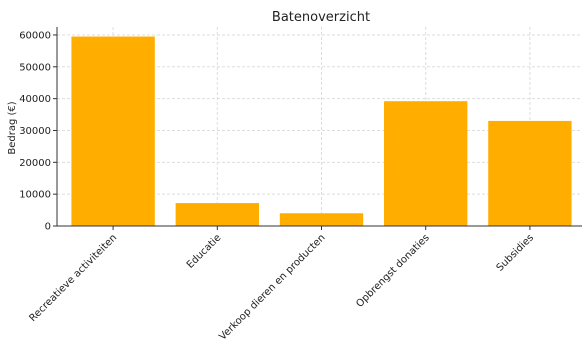  Describe the element at coordinates (35, 195) in the screenshot. I see `y-tick-label: 10000` at that location.